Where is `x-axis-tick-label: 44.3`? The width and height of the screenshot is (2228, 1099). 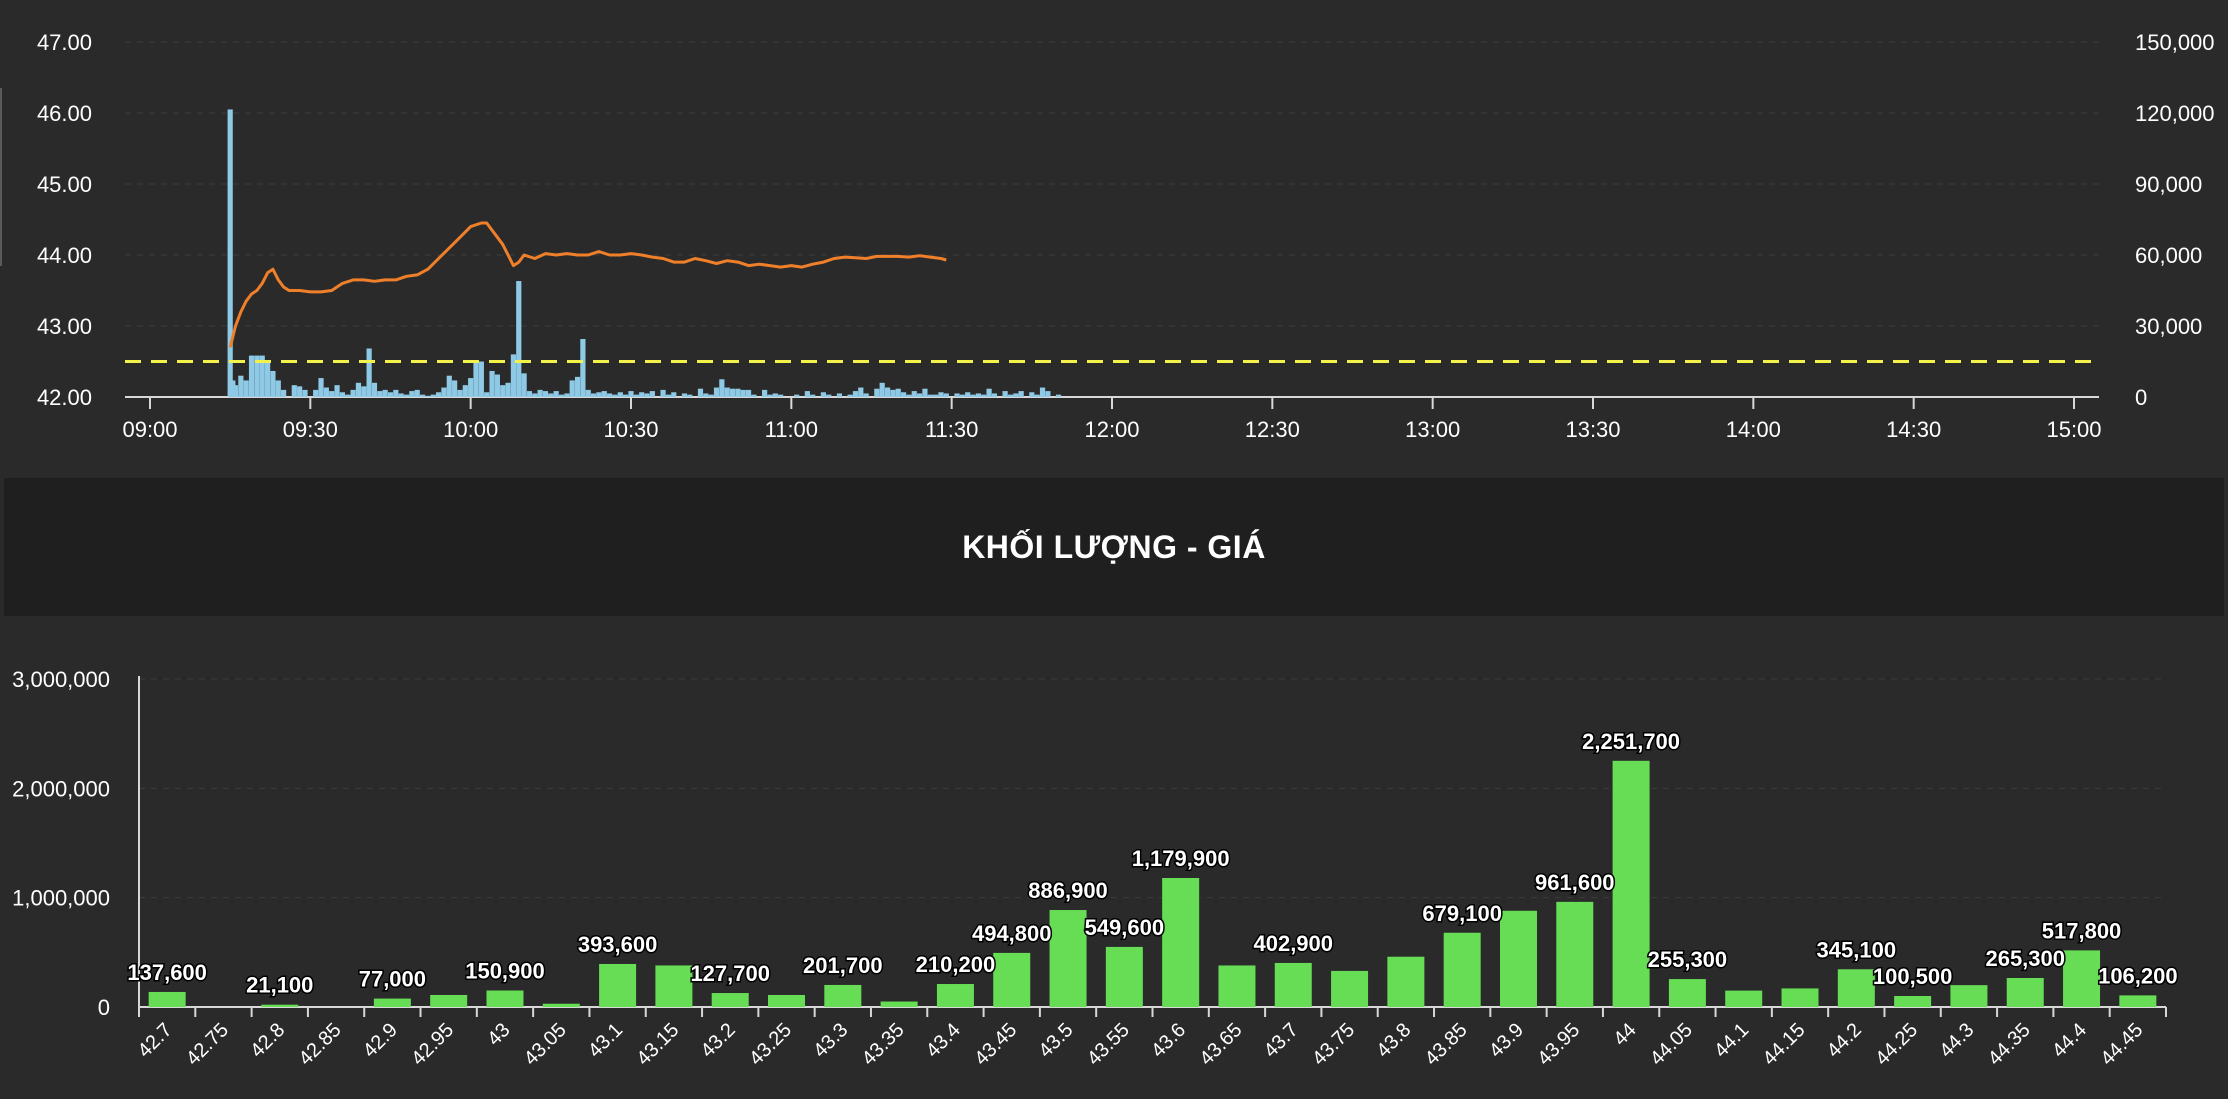 x-axis-tick-label: 44.3 is located at coordinates (1956, 1040).